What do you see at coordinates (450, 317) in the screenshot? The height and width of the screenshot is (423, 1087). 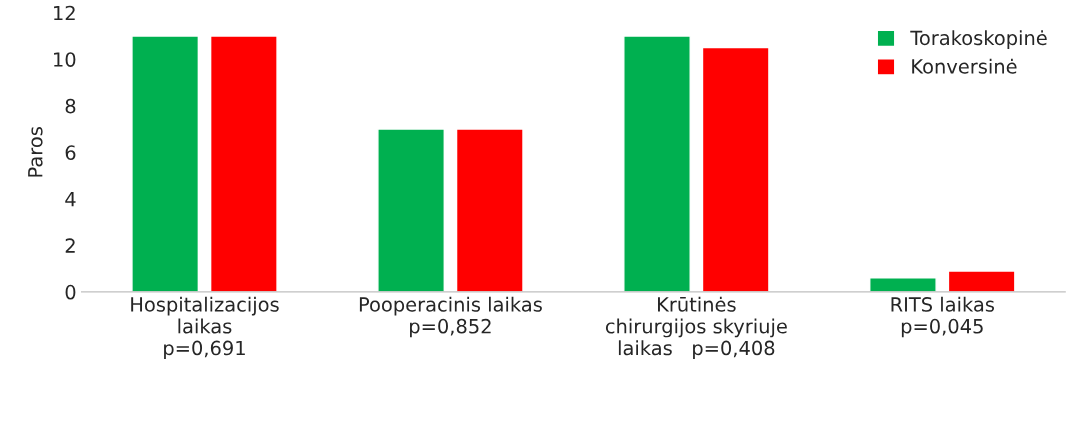 I see `x-tick-label: Pooperacinis laikas p=0,852` at bounding box center [450, 317].